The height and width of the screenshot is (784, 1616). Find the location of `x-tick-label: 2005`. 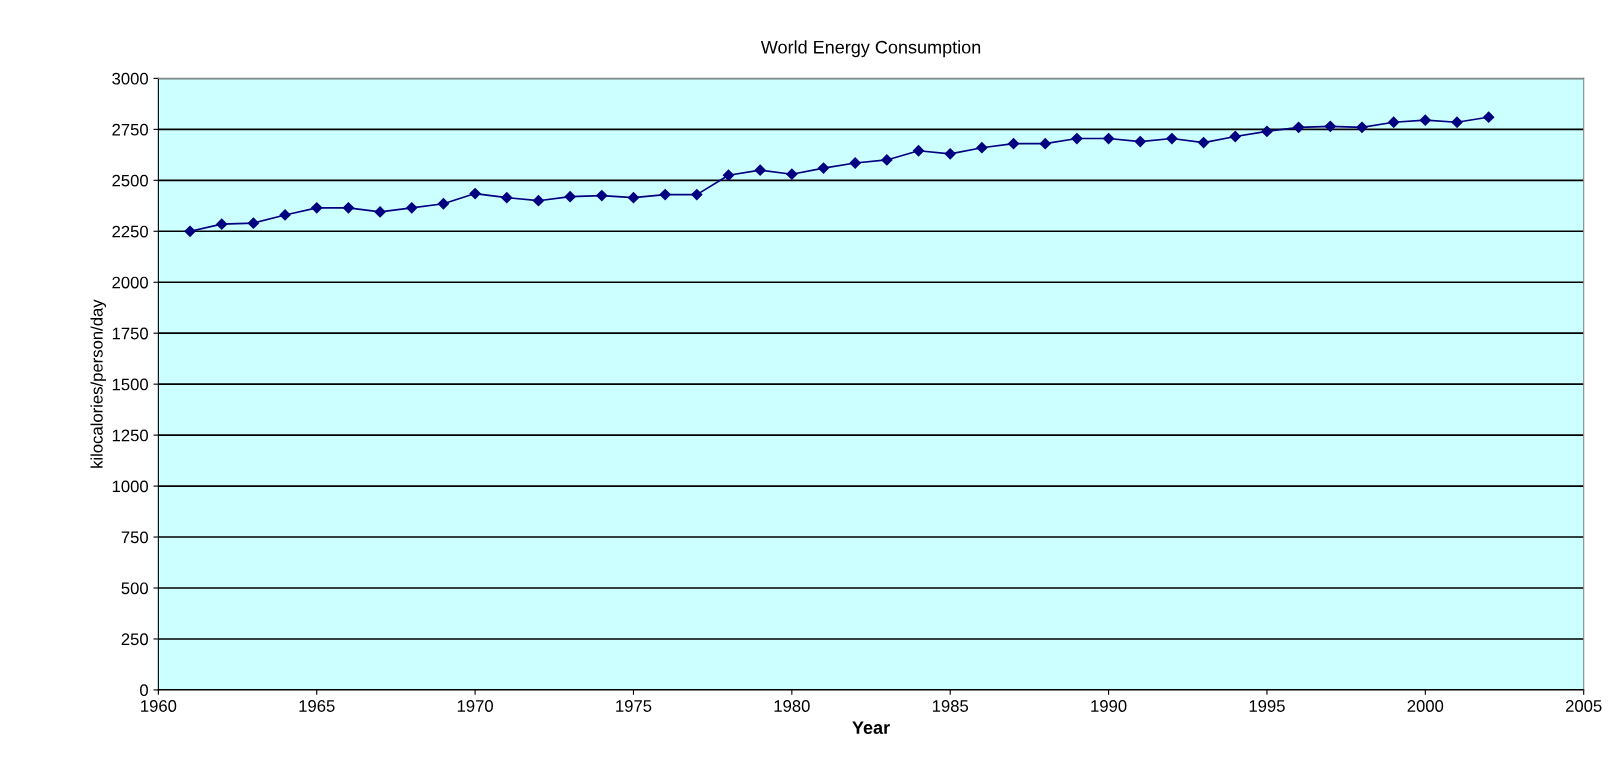

x-tick-label: 2005 is located at coordinates (1583, 706).